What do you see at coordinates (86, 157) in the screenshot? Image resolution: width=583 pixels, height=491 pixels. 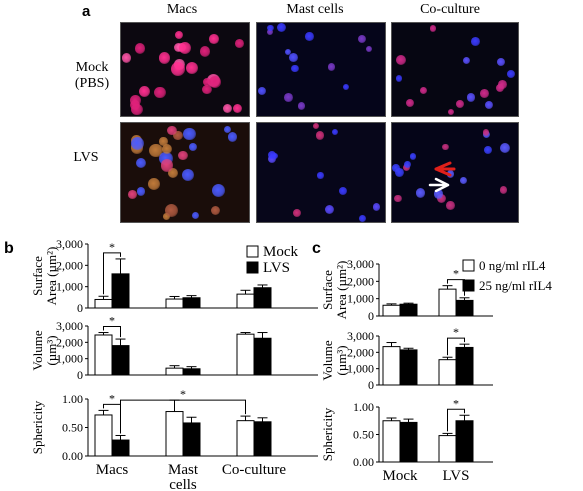 I see `row-title-lvs: LVS` at bounding box center [86, 157].